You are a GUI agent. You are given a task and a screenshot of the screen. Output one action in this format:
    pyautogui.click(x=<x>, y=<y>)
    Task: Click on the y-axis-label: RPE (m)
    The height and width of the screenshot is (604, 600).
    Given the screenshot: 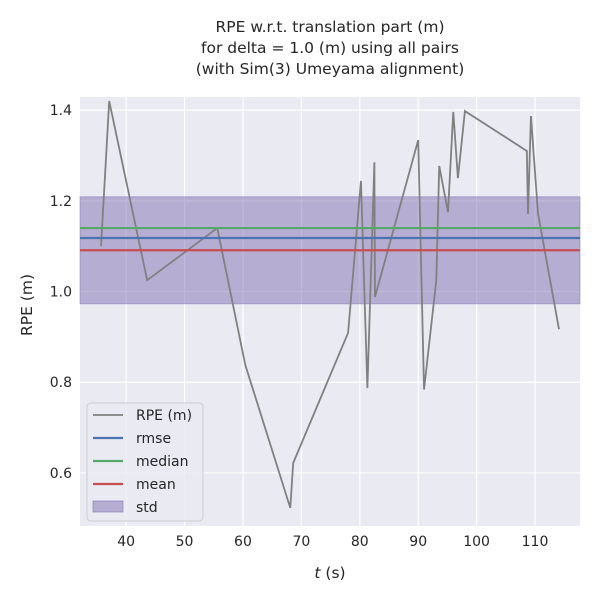 What is the action you would take?
    pyautogui.click(x=27, y=305)
    